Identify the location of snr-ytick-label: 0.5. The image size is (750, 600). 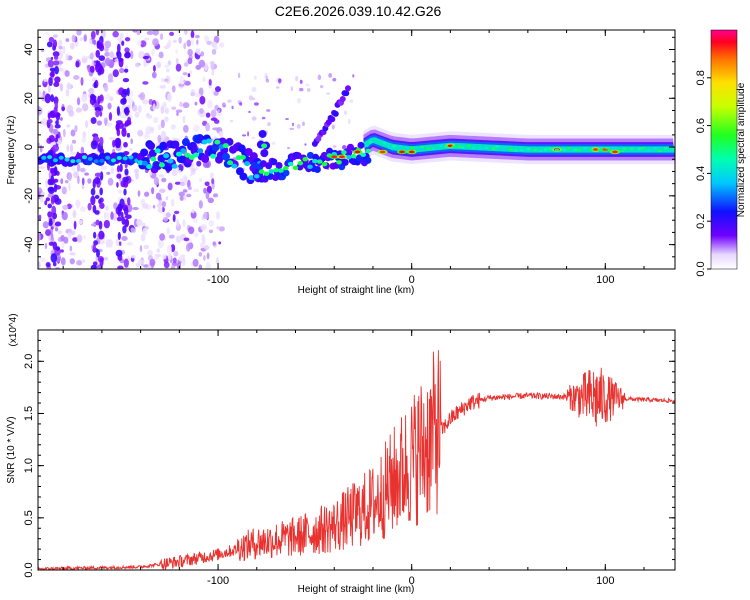
(29, 517).